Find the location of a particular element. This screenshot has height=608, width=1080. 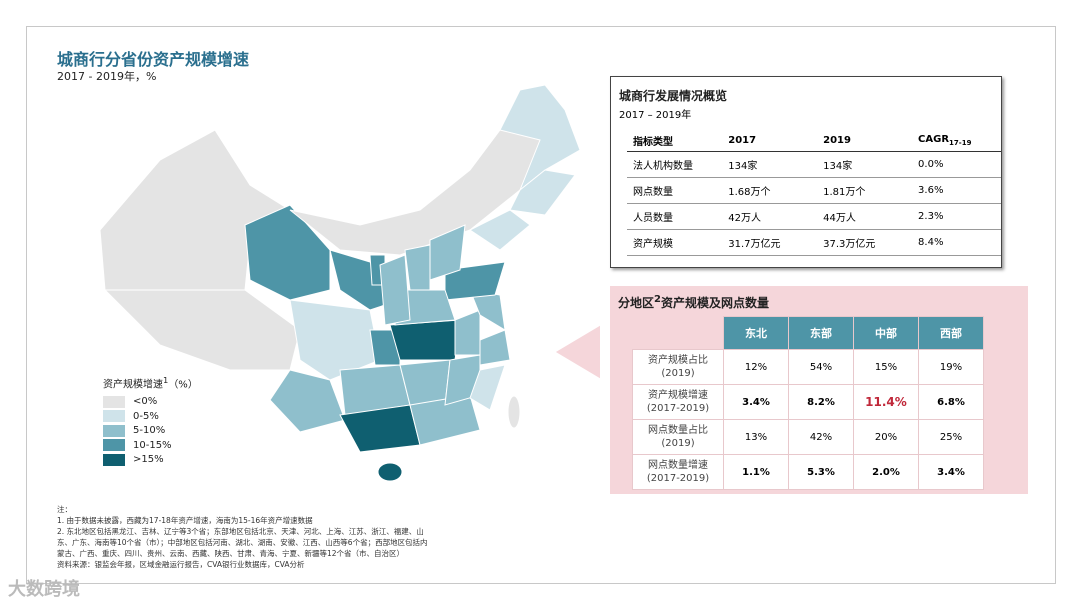

row-label-line: 资产规模占比 is located at coordinates (678, 360).